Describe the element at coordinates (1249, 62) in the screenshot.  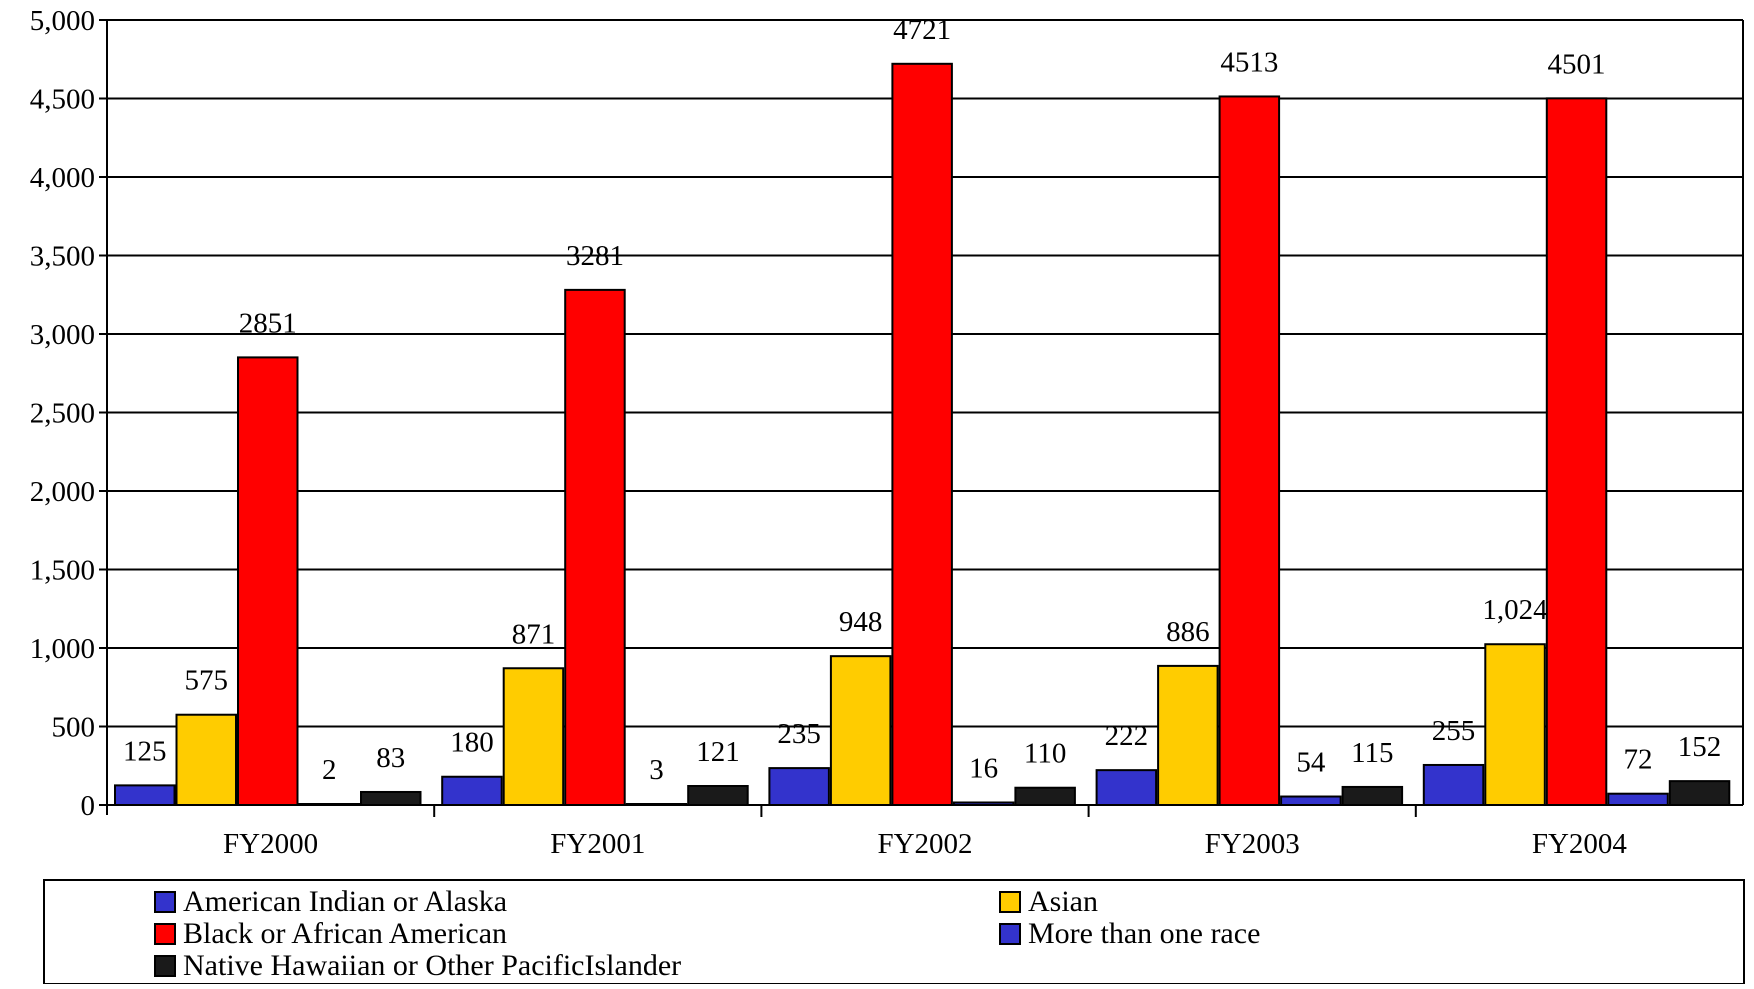
I see `data-label: 4513` at that location.